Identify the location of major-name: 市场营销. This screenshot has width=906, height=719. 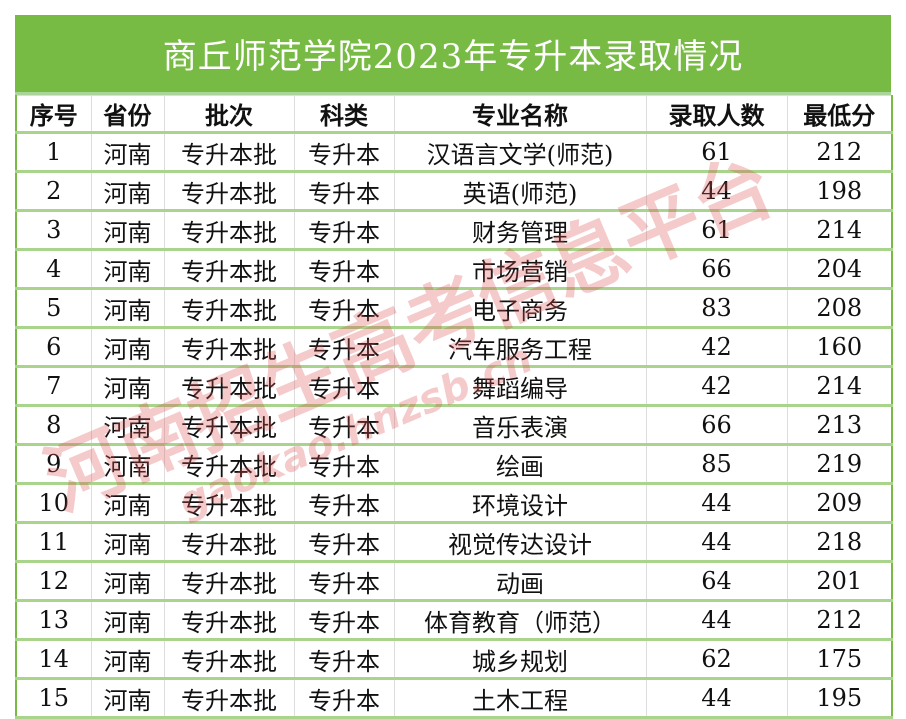
(520, 269).